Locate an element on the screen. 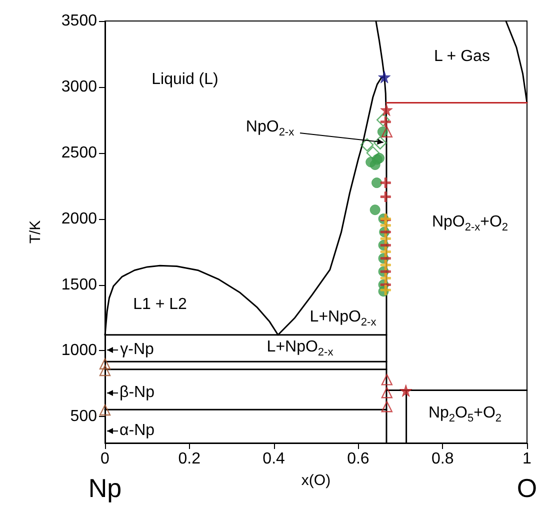 The height and width of the screenshot is (511, 539). y-tick-label: 500 is located at coordinates (84, 417).